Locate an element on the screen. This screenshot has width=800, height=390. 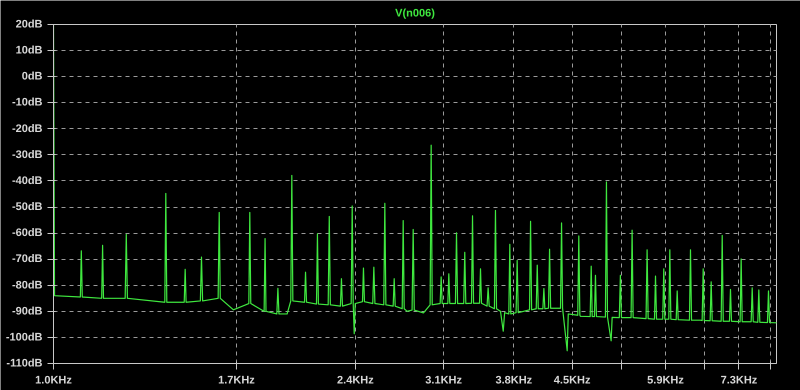
y-tick-label: -110dB is located at coordinates (24, 364).